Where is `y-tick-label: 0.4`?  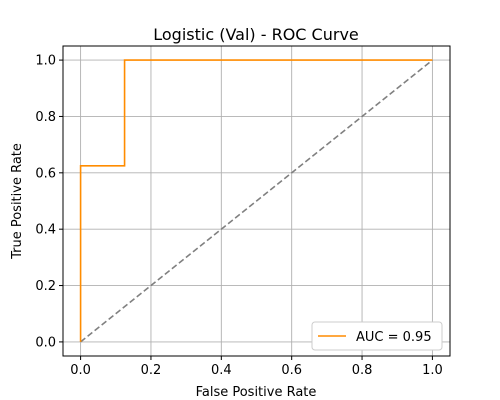
y-tick-label: 0.4 is located at coordinates (45, 230).